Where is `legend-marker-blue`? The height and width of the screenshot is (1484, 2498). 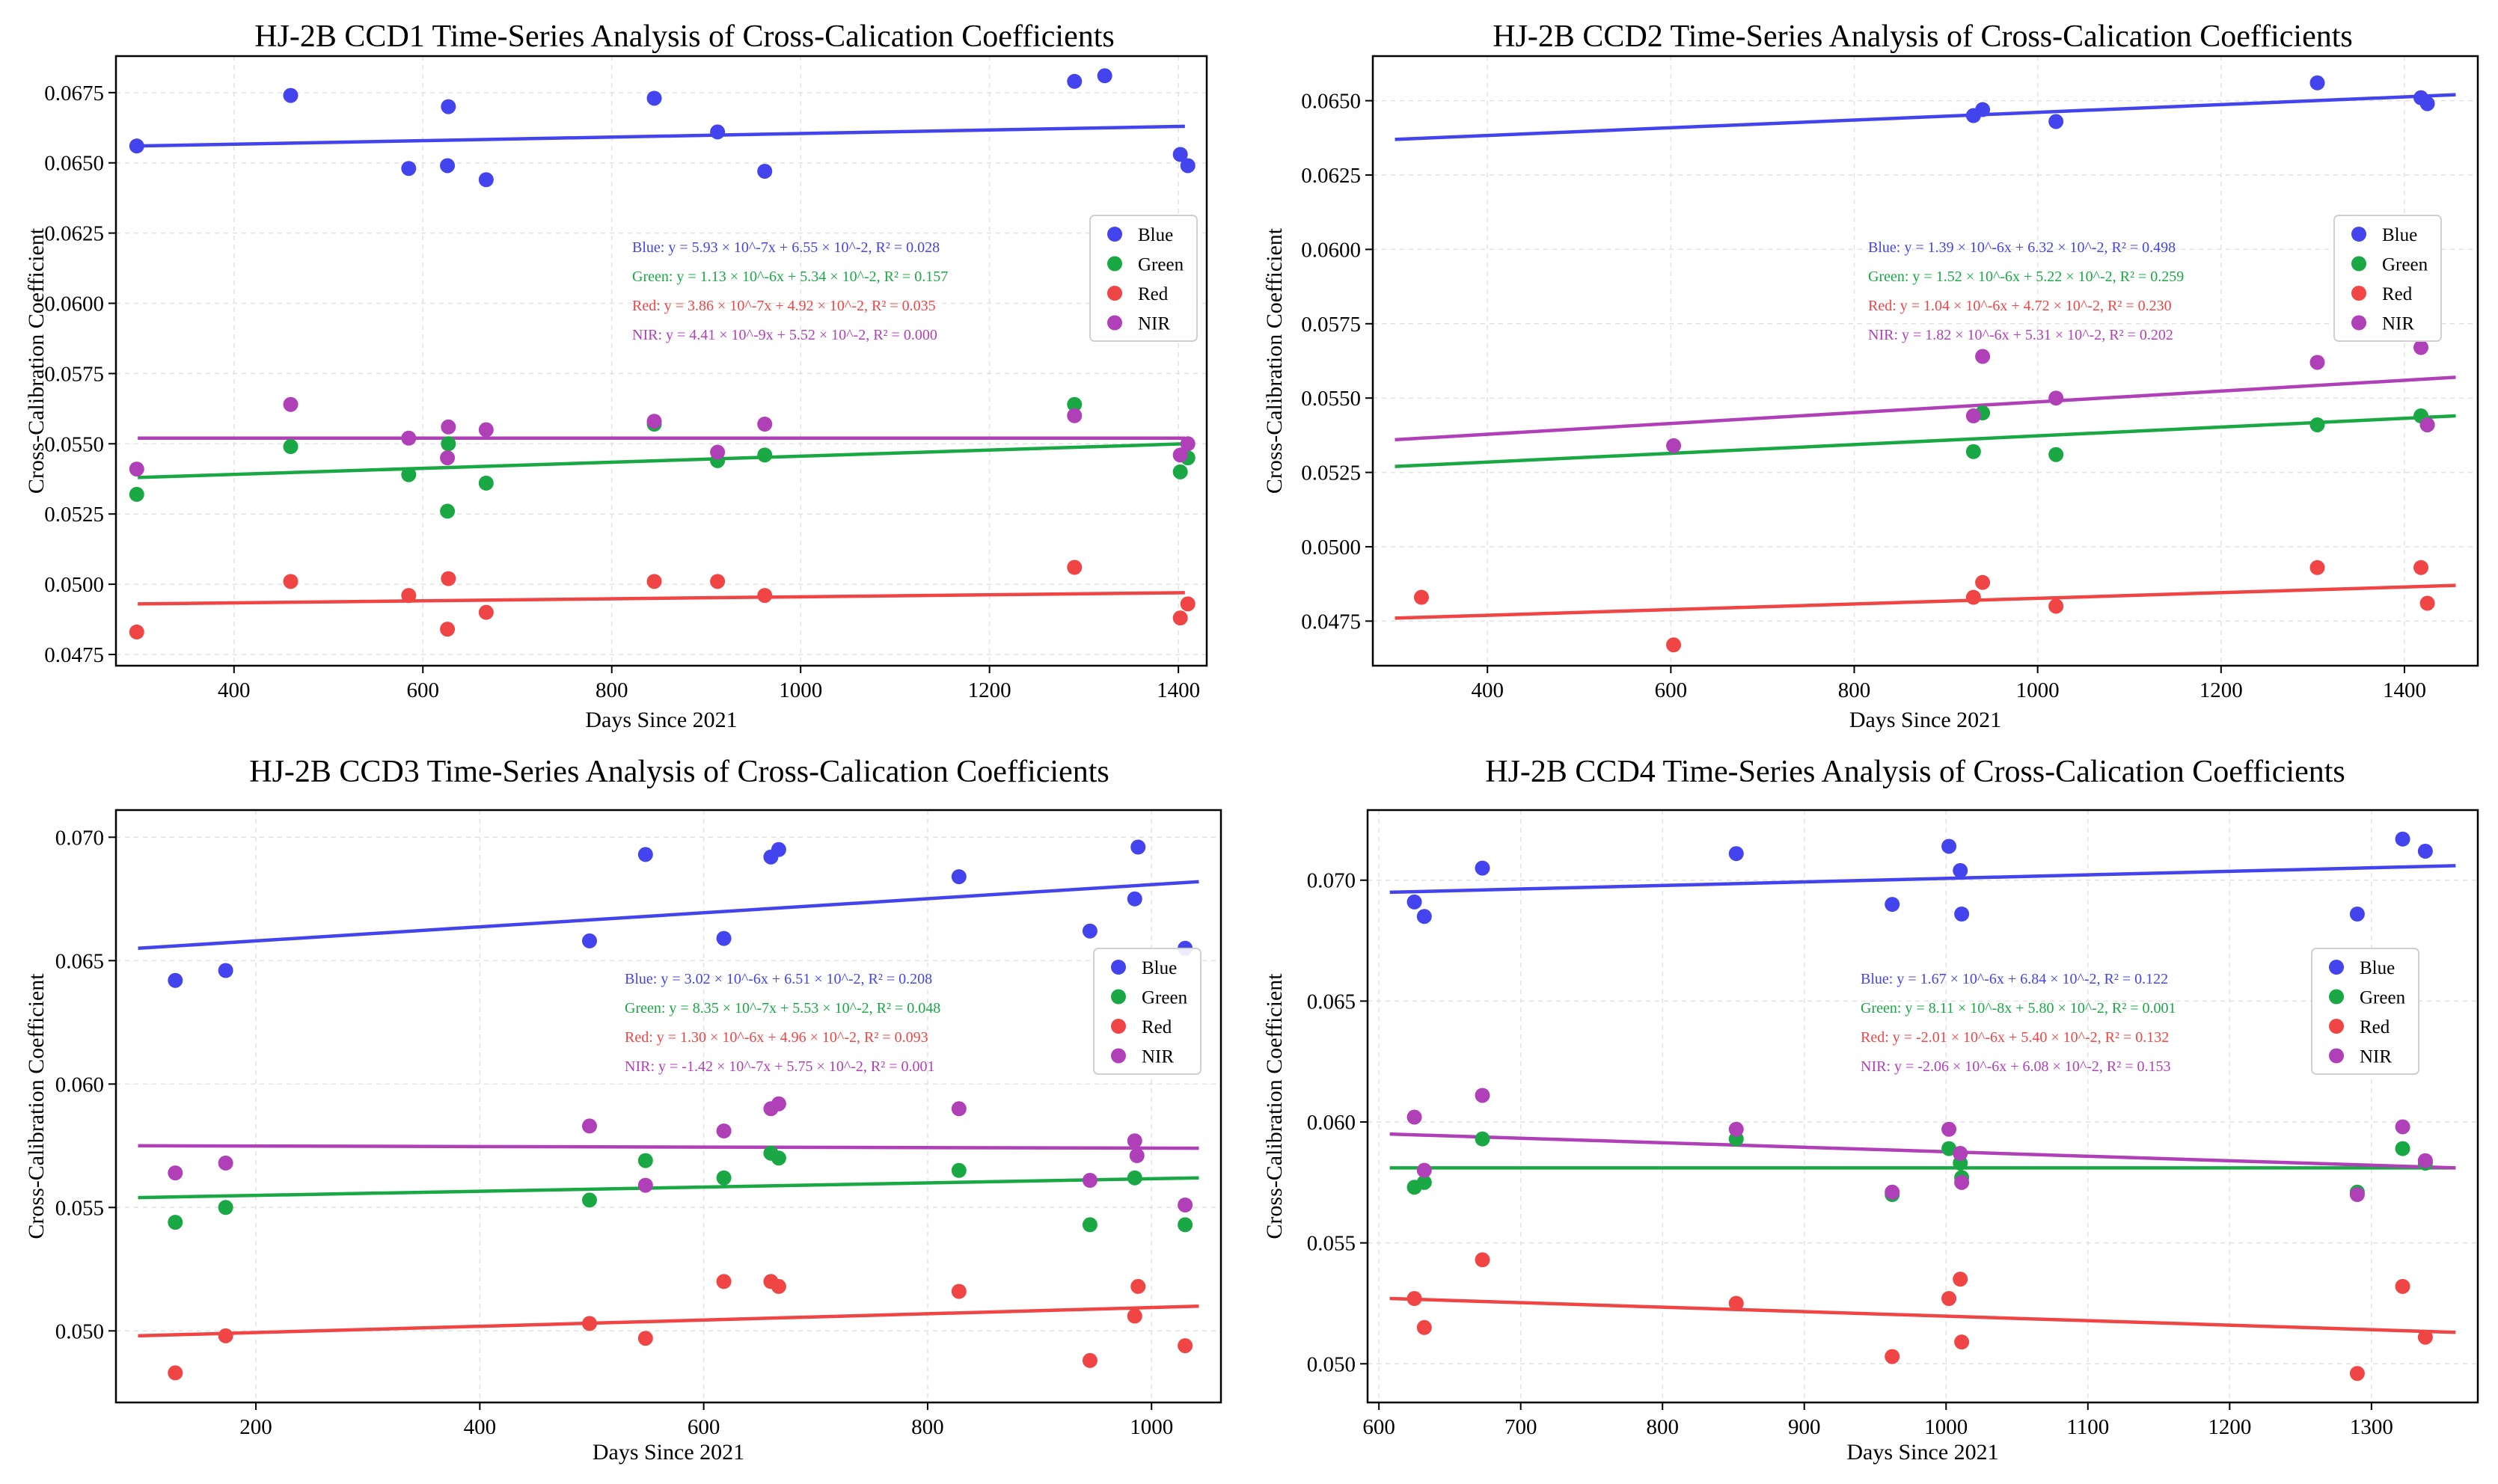 legend-marker-blue is located at coordinates (2337, 967).